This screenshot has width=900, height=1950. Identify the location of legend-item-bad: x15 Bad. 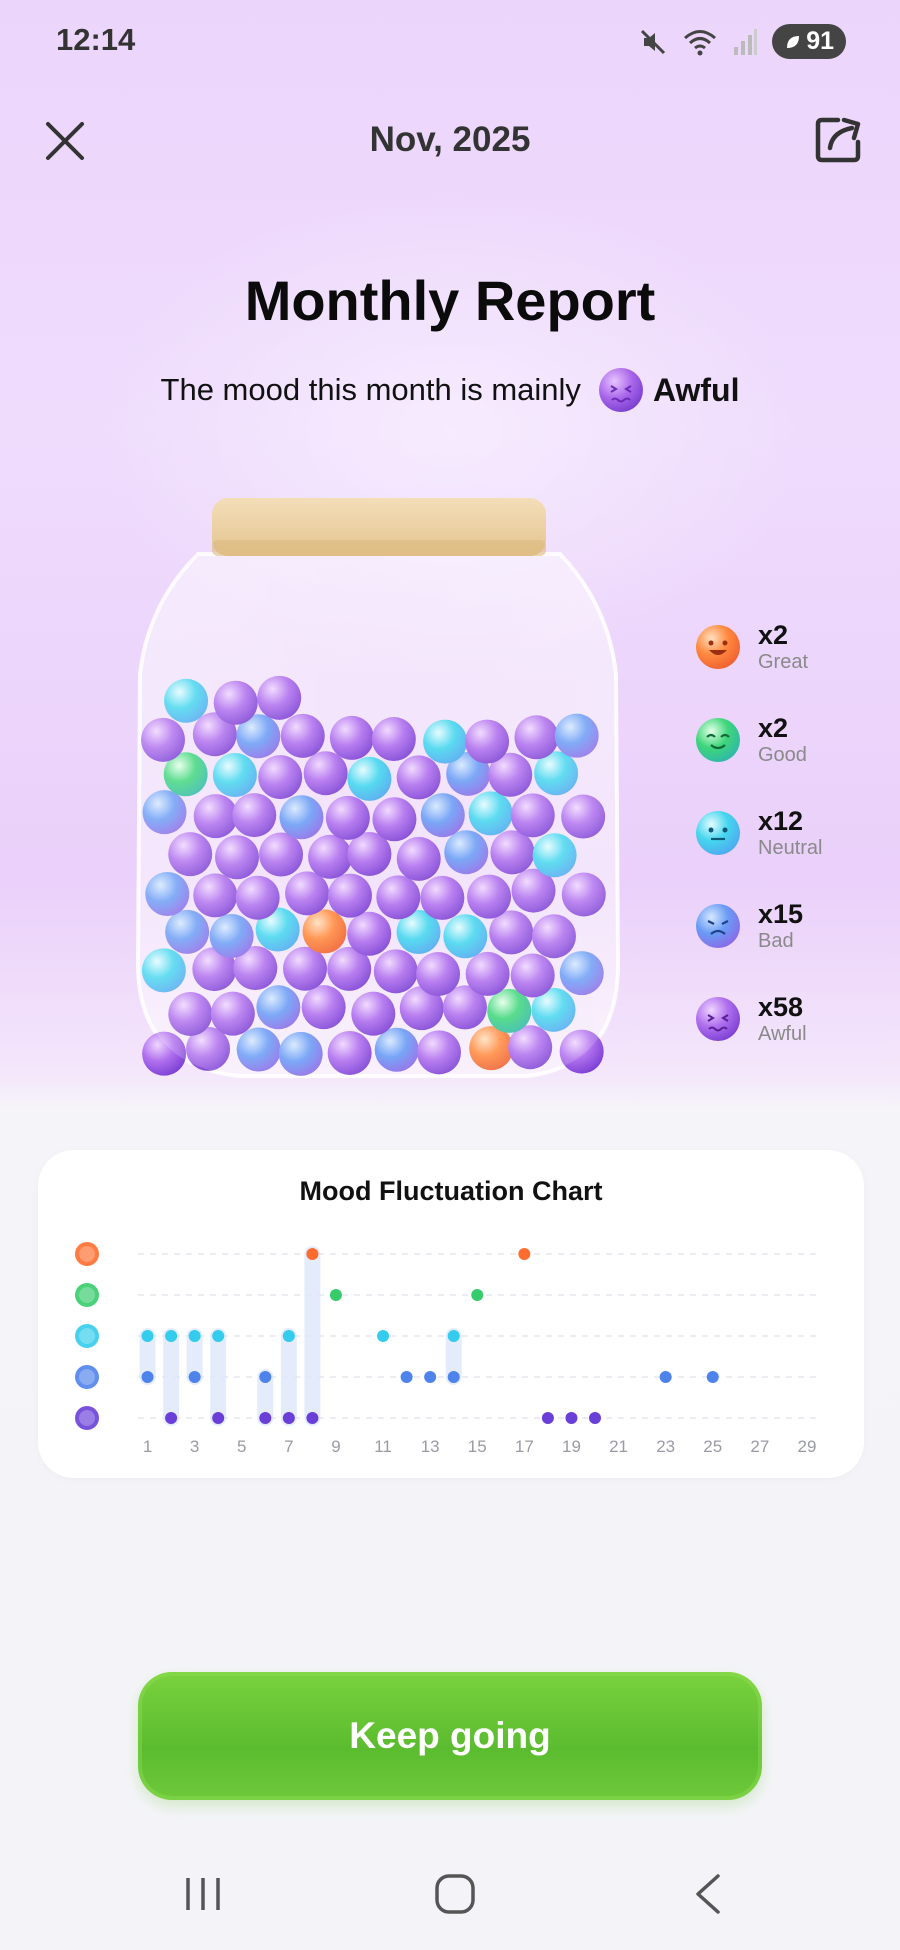
(789, 925).